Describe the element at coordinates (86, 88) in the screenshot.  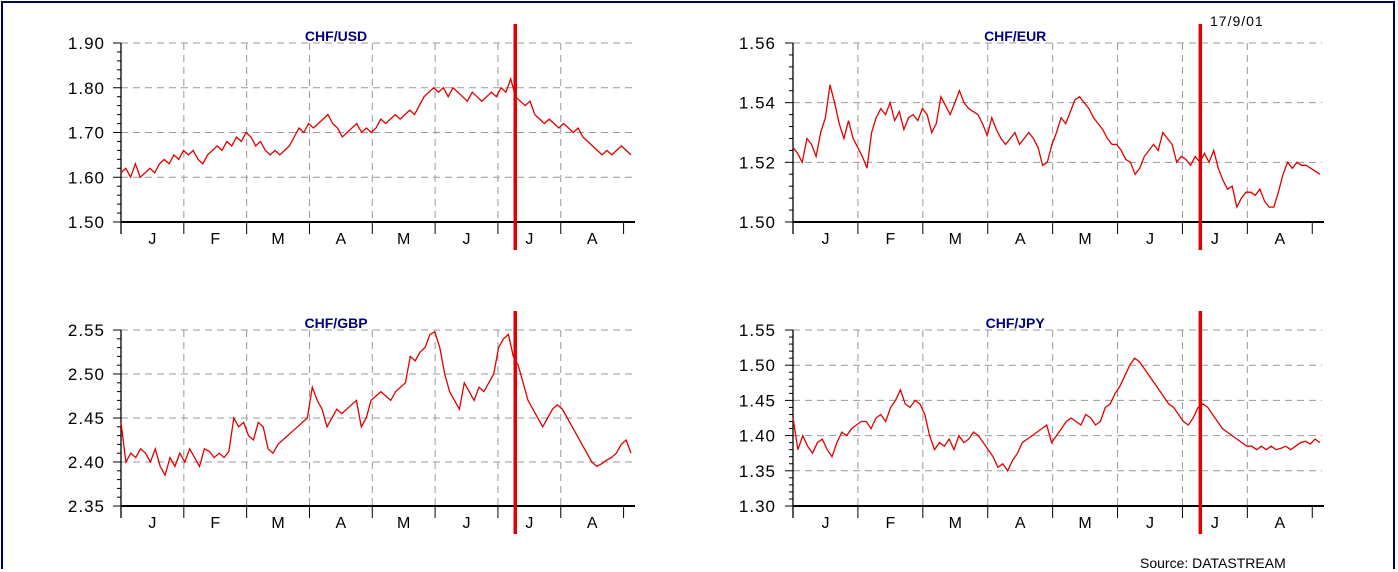
I see `y-tick-label: 1.80` at that location.